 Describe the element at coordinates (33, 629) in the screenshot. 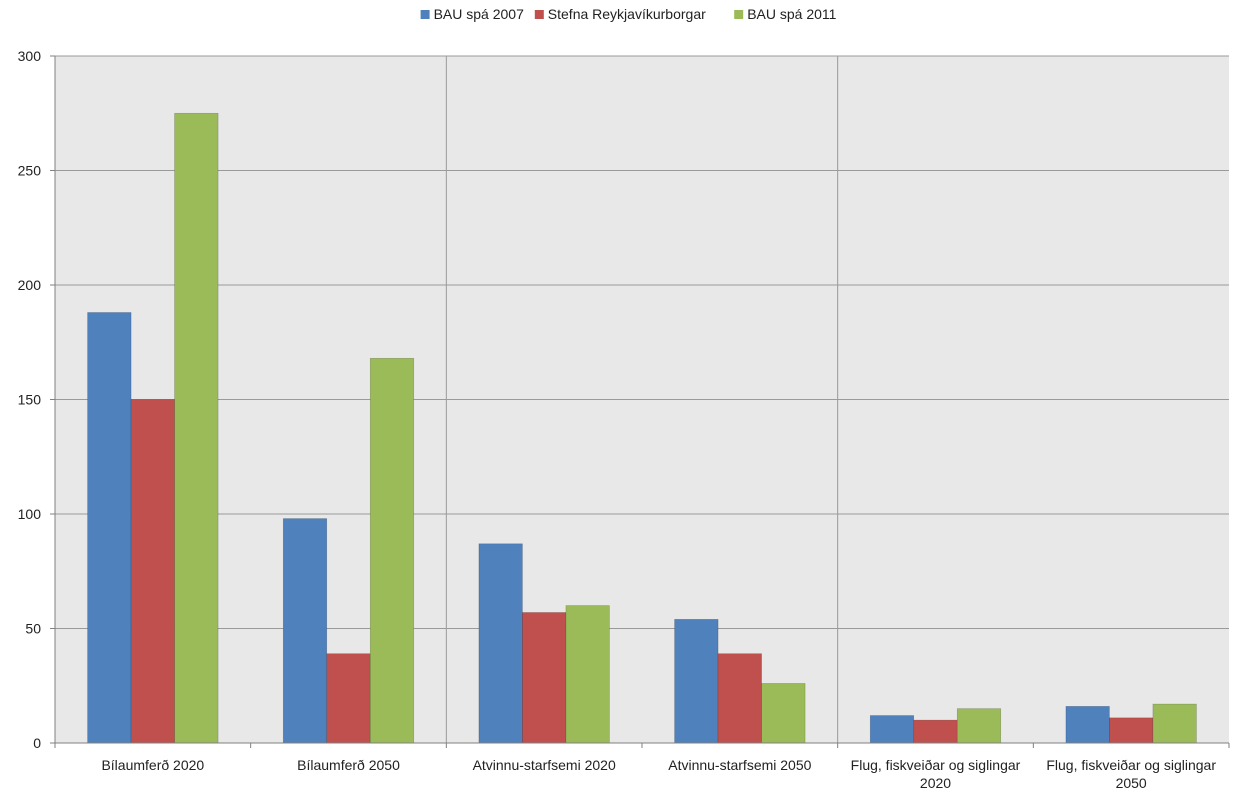

I see `y-tick-label: 50` at that location.